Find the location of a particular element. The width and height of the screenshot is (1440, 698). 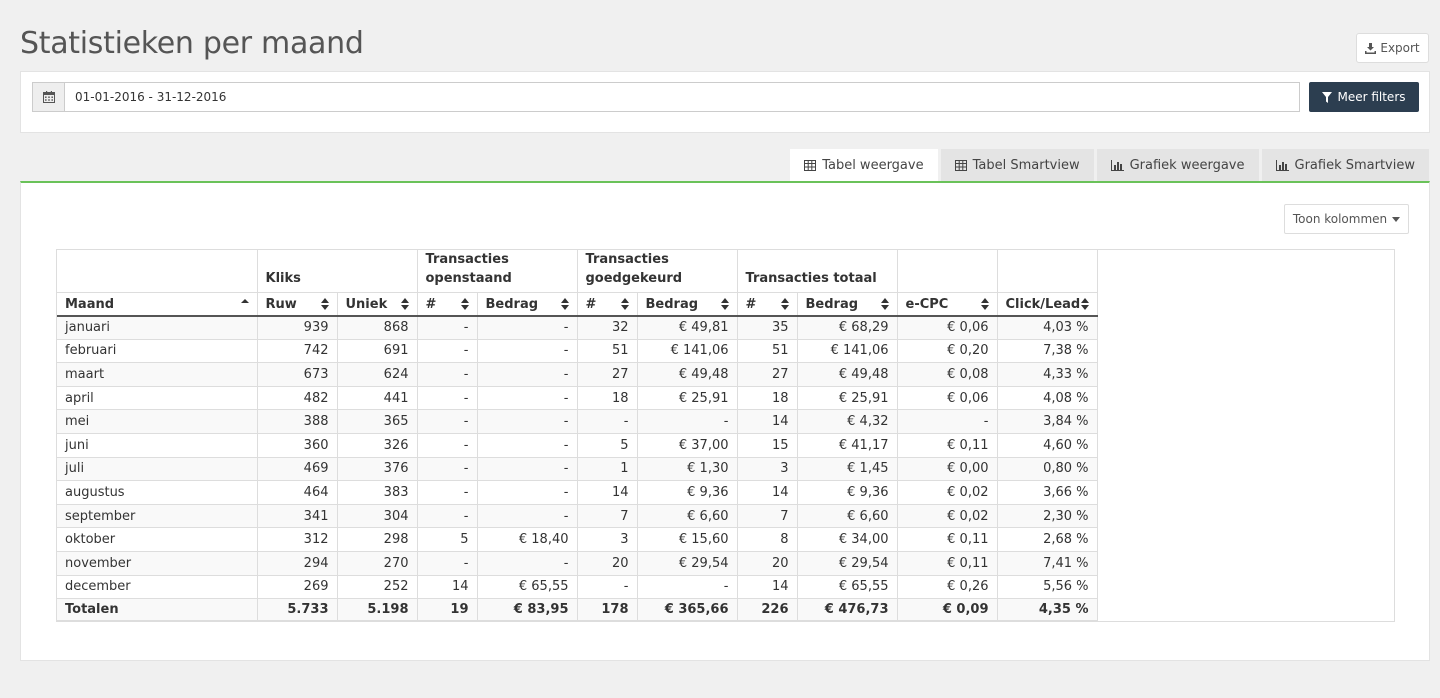

table-cell: 15 is located at coordinates (767, 445).